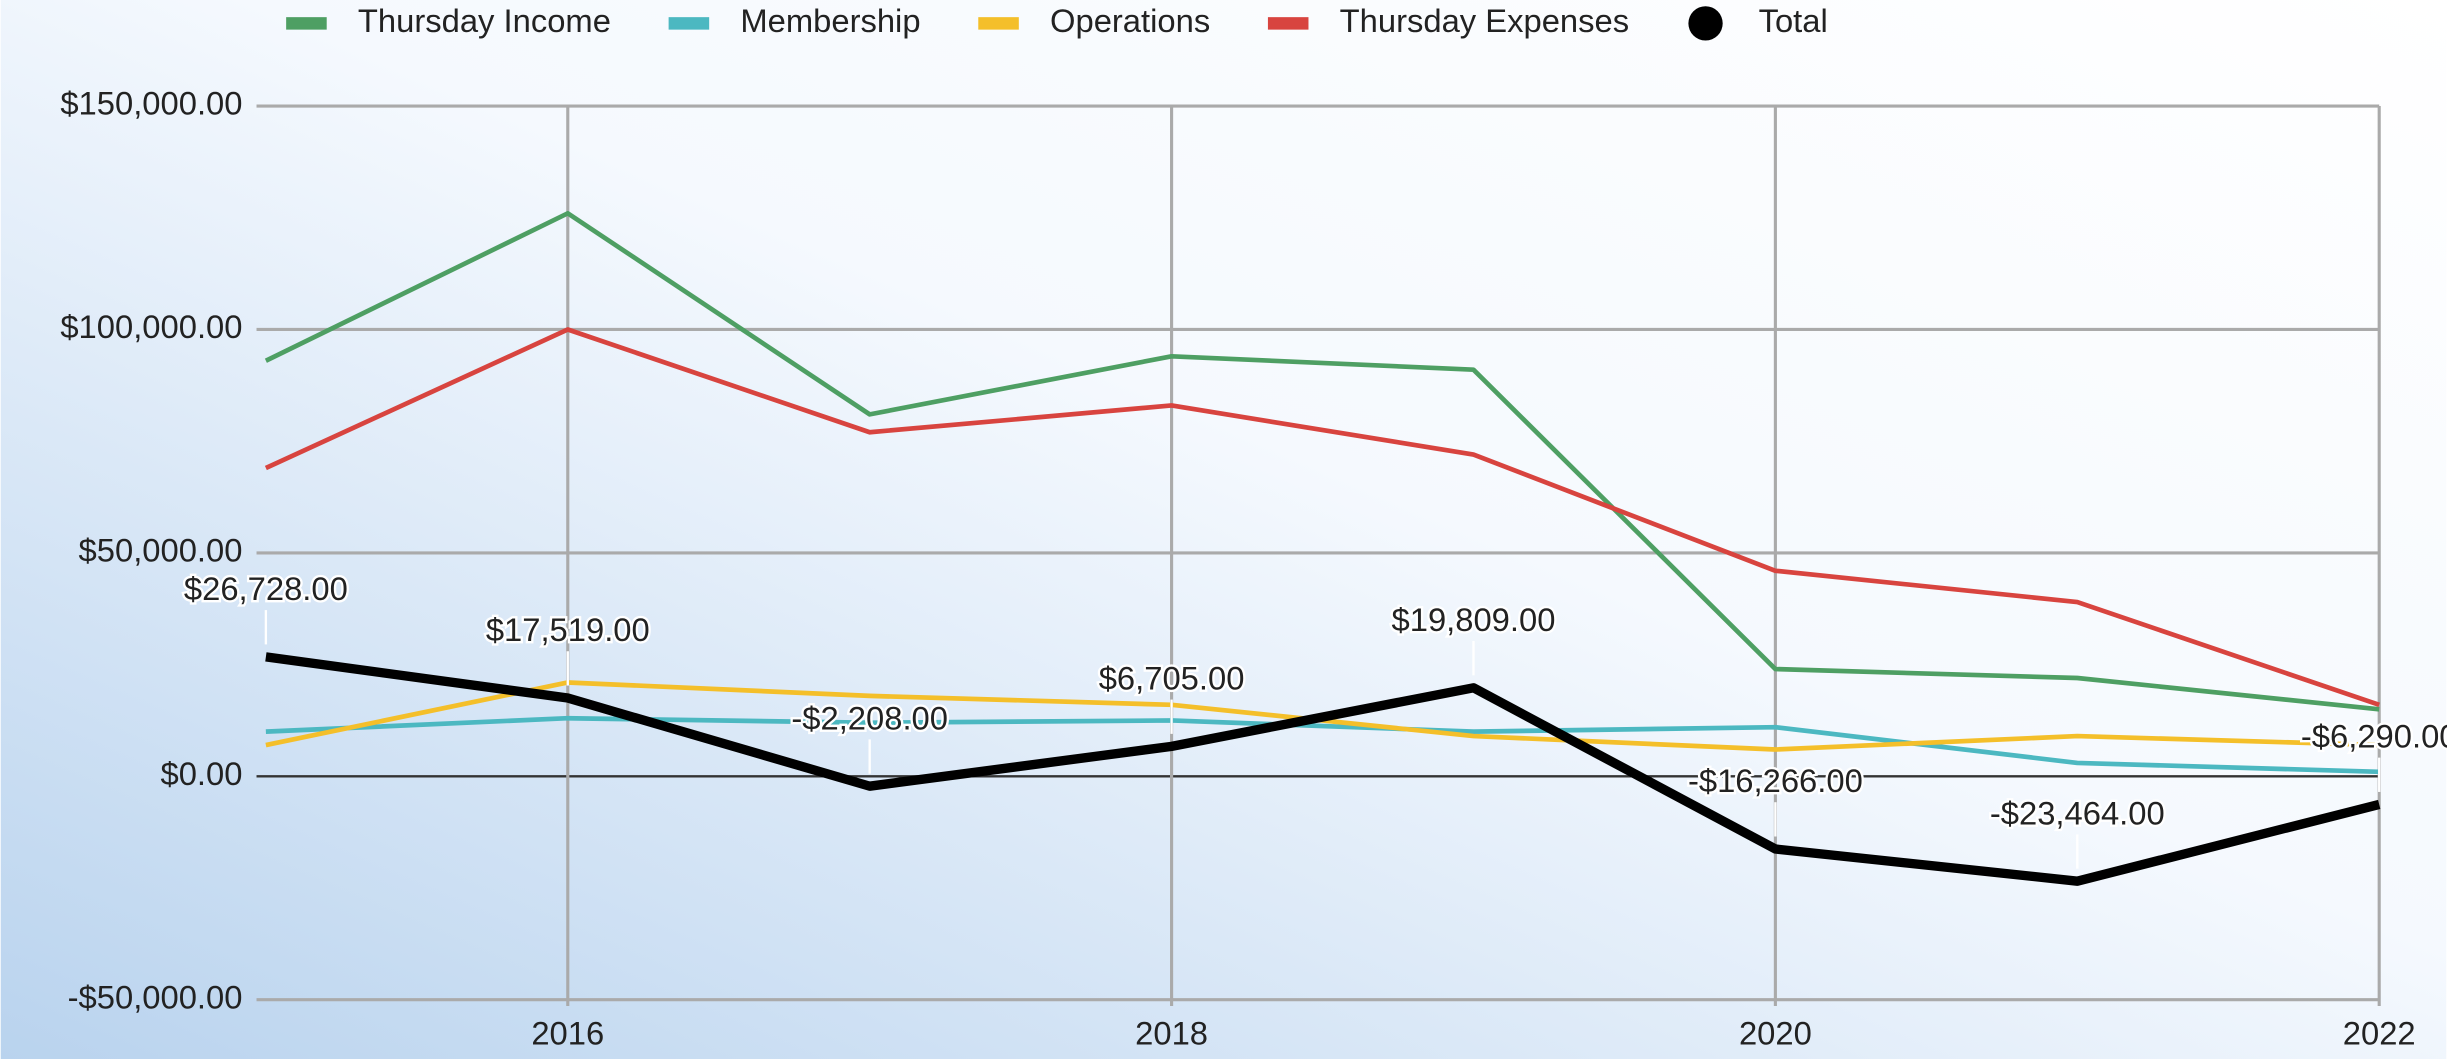 The height and width of the screenshot is (1059, 2447). What do you see at coordinates (830, 20) in the screenshot?
I see `legend-label: Membership` at bounding box center [830, 20].